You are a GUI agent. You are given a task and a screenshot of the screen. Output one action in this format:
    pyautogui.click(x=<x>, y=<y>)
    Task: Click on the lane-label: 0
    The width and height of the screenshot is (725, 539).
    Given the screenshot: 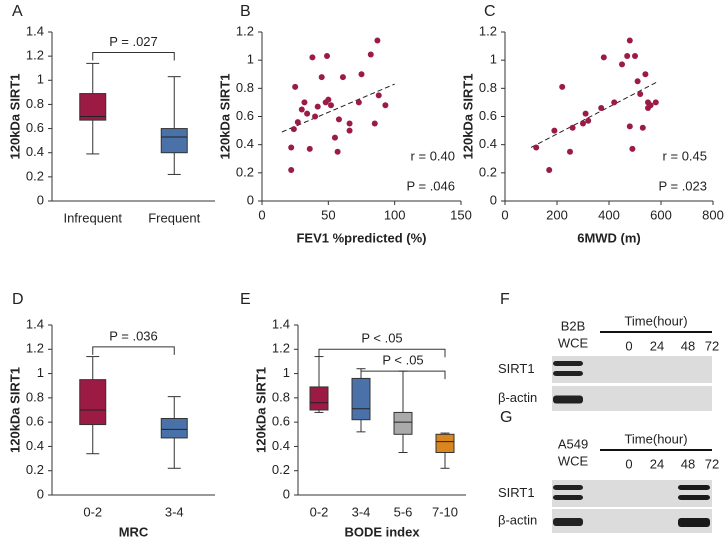 What is the action you would take?
    pyautogui.click(x=628, y=463)
    